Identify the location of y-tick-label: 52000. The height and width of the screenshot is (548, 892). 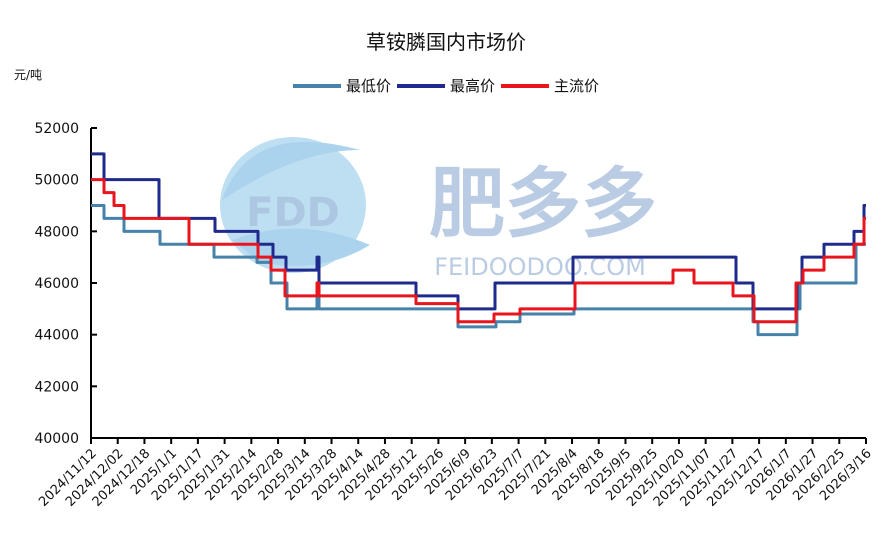
(56, 129).